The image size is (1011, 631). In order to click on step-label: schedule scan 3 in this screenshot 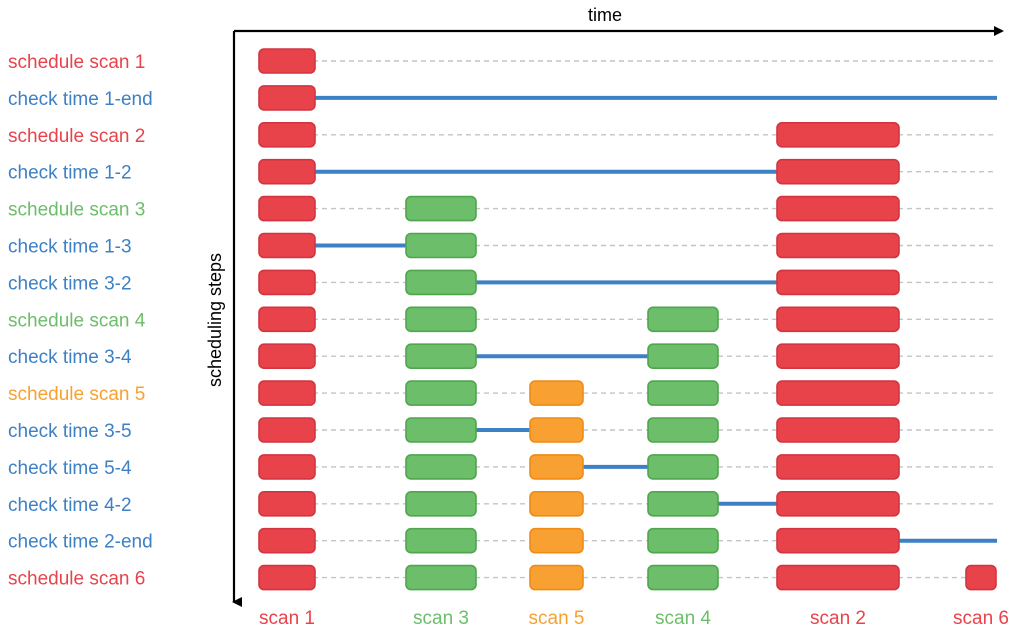, I will do `click(76, 210)`.